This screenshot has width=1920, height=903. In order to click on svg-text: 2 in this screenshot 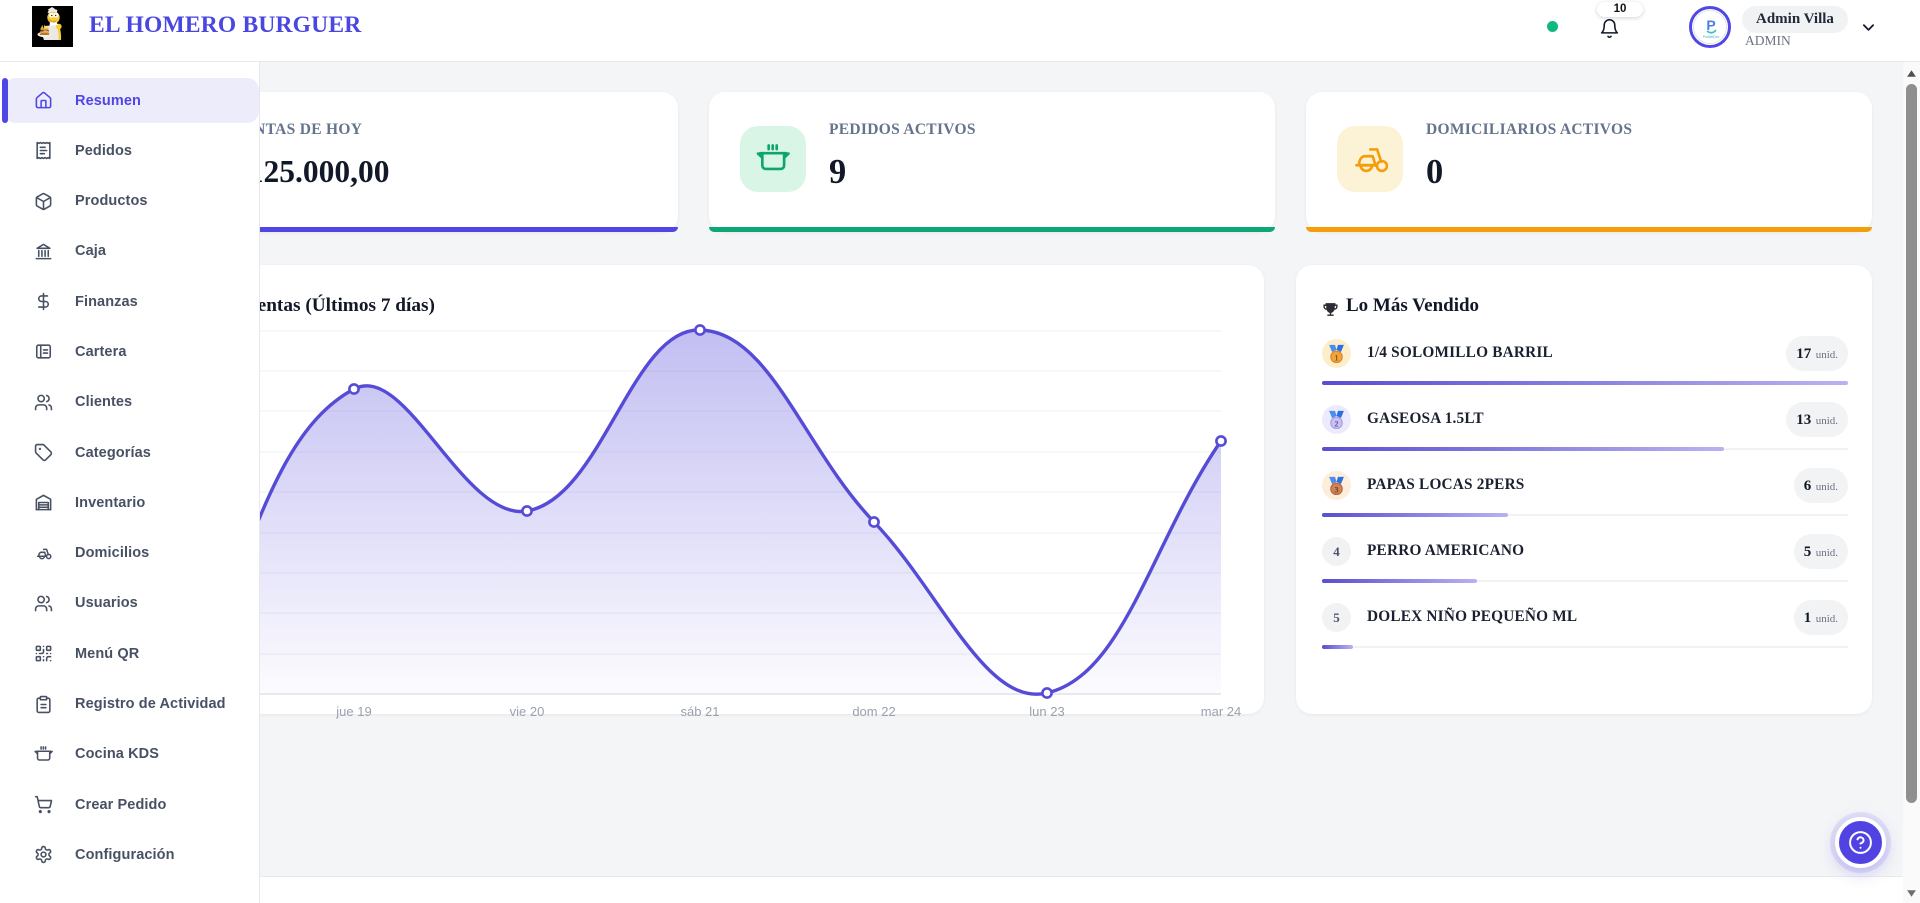, I will do `click(1337, 423)`.